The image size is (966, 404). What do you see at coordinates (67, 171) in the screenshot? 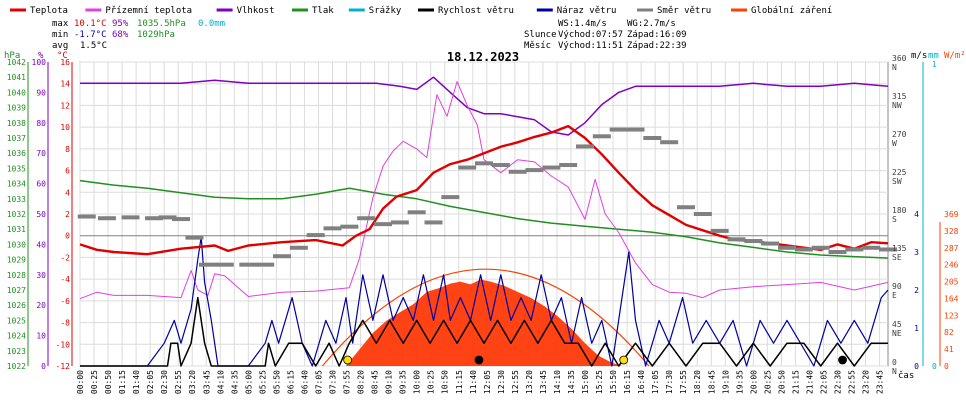
I see `temp-tick-label: 6` at bounding box center [67, 171].